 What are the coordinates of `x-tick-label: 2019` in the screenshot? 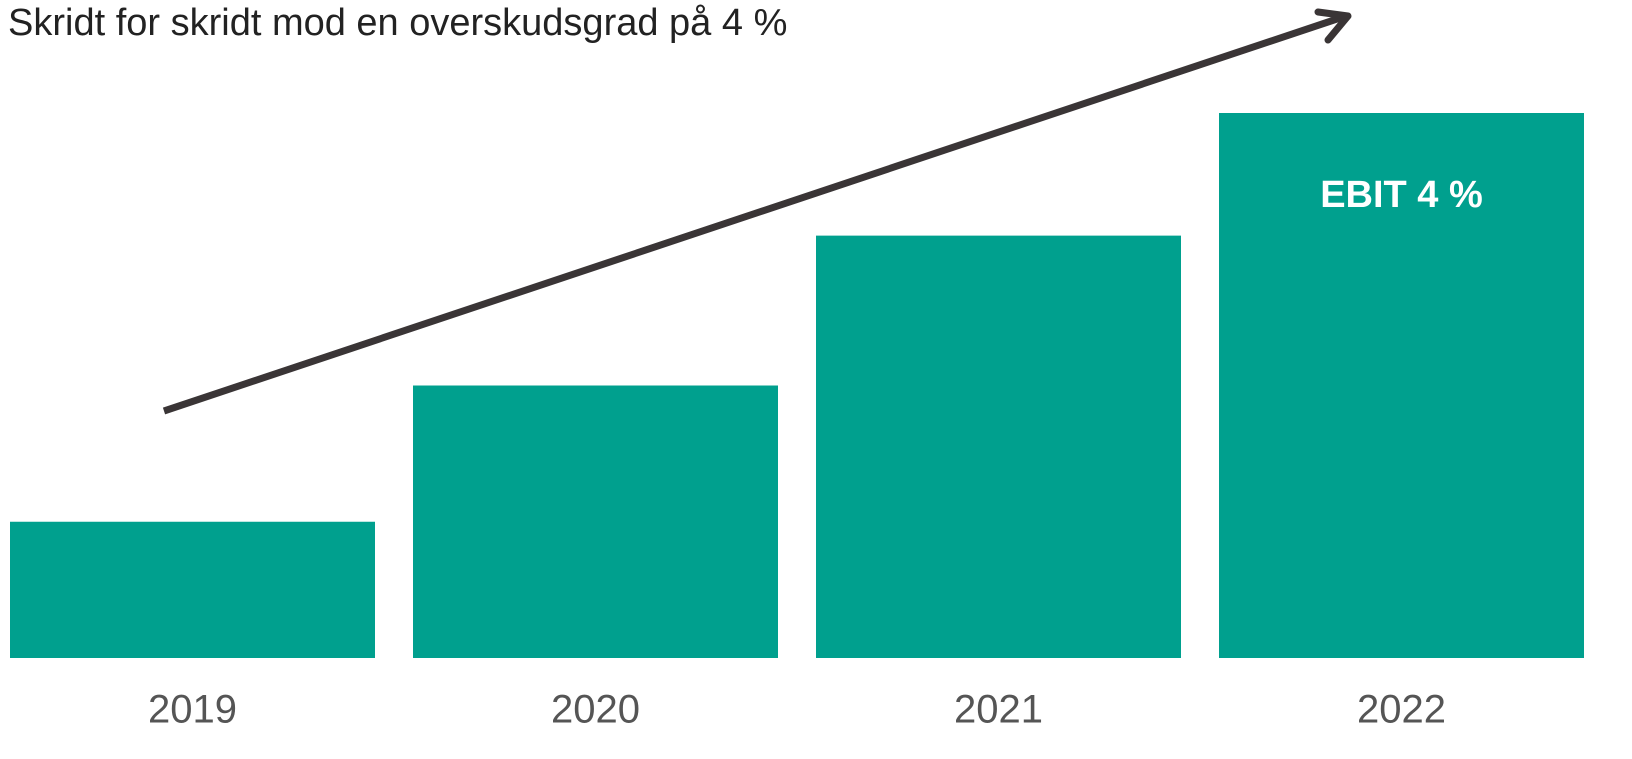 It's located at (192, 710).